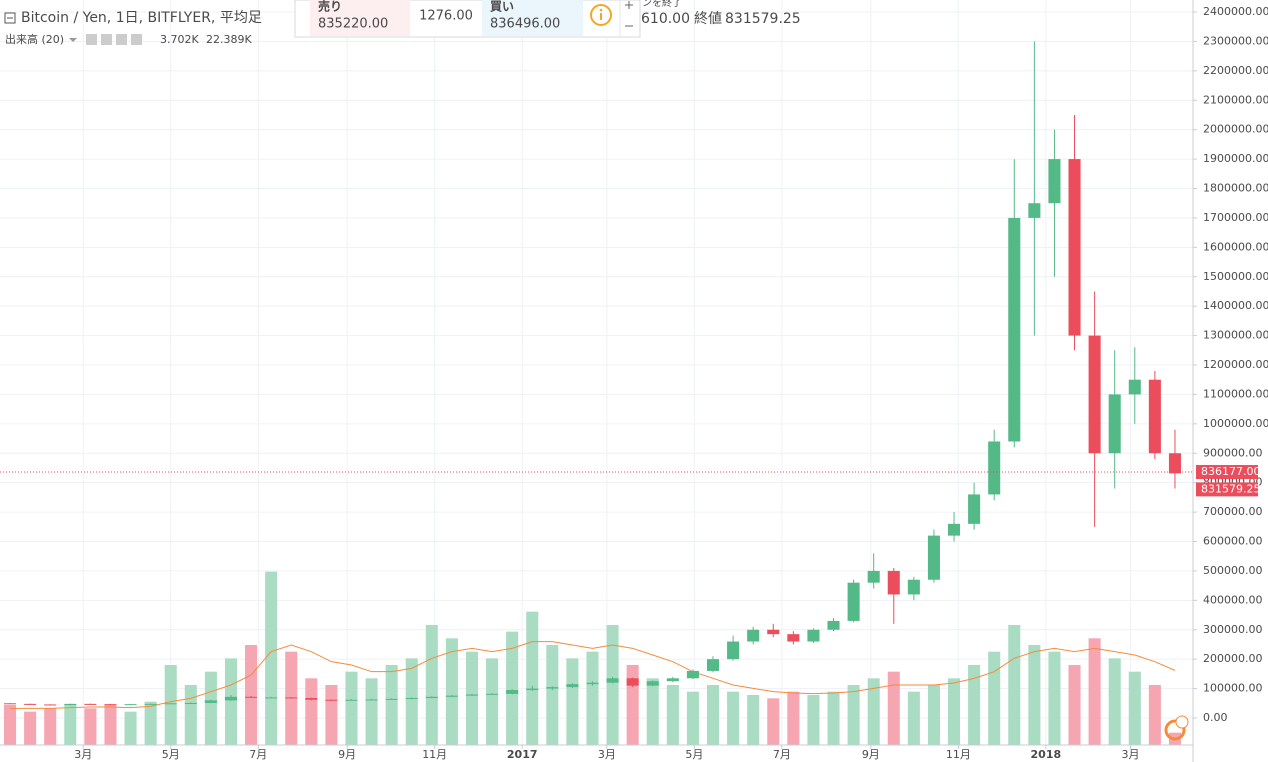 Image resolution: width=1268 pixels, height=762 pixels. I want to click on info-icon-dot, so click(601, 10).